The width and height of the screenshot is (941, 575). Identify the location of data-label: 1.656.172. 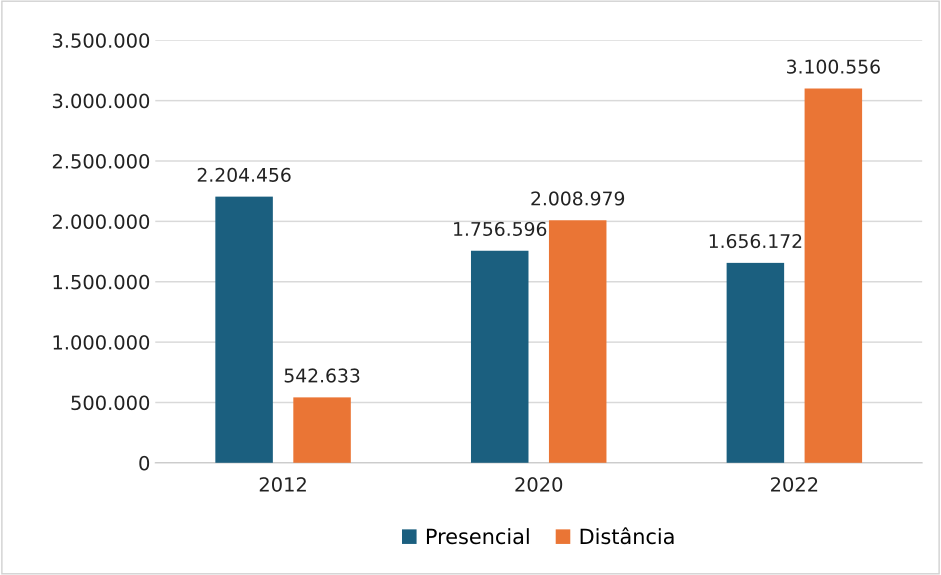
(756, 241).